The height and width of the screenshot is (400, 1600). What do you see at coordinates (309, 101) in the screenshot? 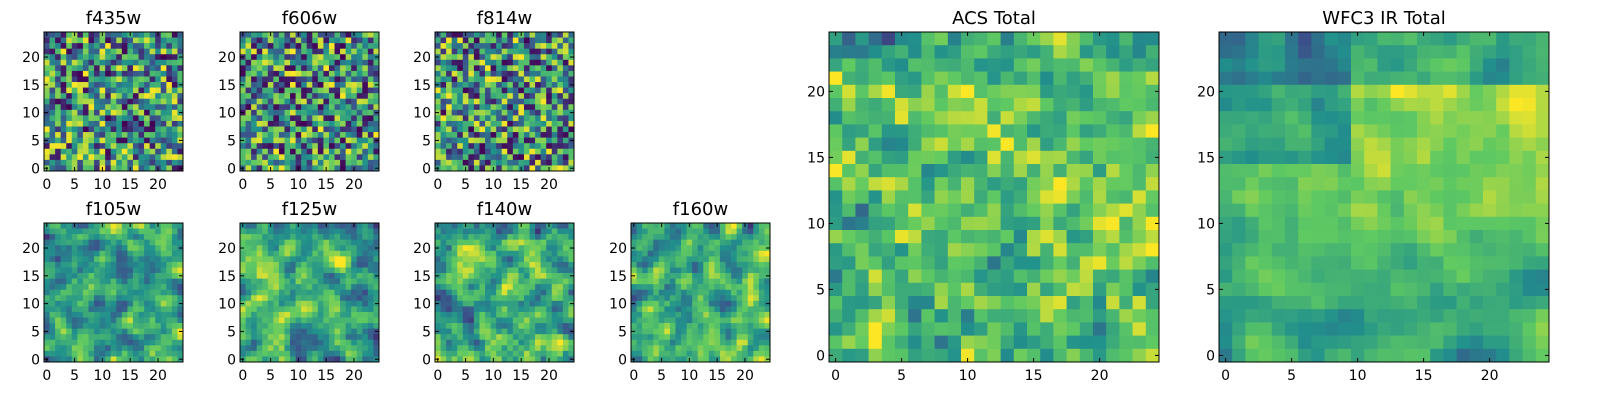
I see `axes-frame` at bounding box center [309, 101].